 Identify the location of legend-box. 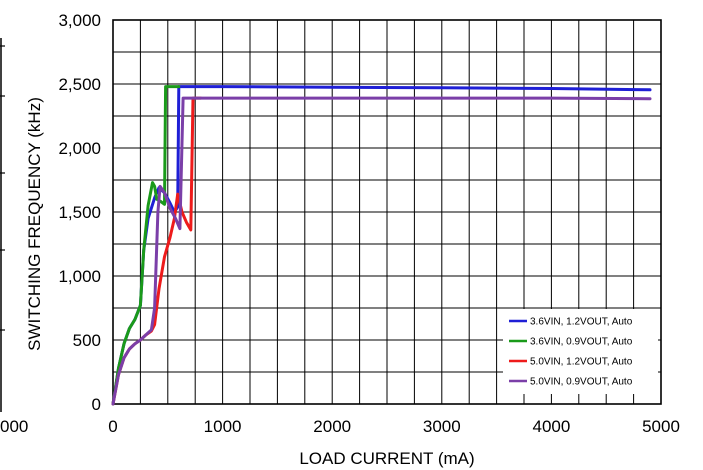
(580, 351).